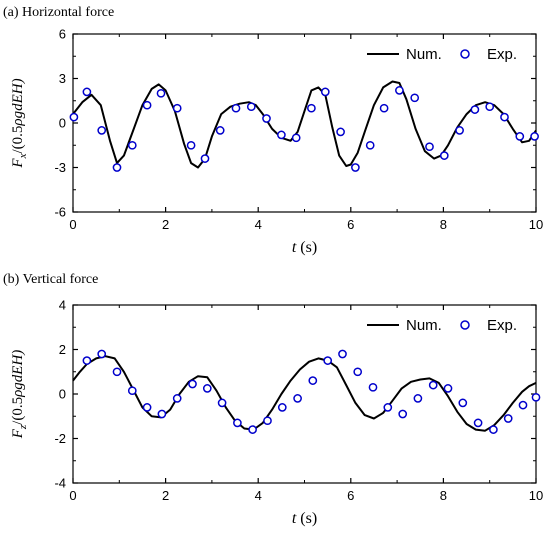 The width and height of the screenshot is (550, 537). What do you see at coordinates (18, 140) in the screenshot?
I see `y-axis-rest: /(0.5` at bounding box center [18, 140].